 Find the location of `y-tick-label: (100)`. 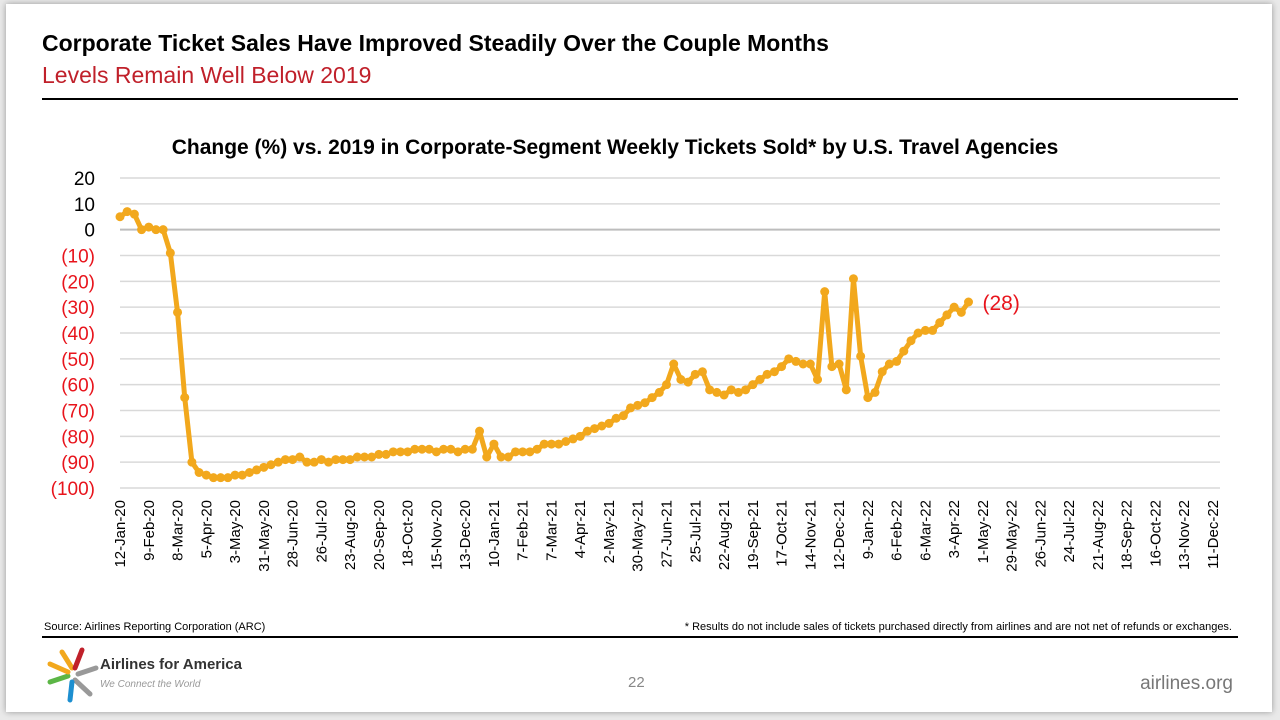

y-tick-label: (100) is located at coordinates (73, 489).